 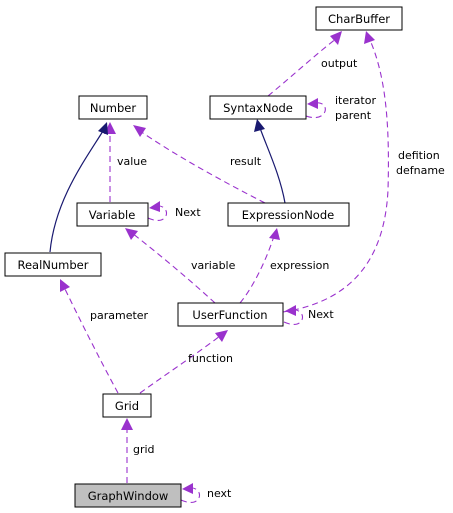 What do you see at coordinates (76, 191) in the screenshot?
I see `edge-realnumber-number` at bounding box center [76, 191].